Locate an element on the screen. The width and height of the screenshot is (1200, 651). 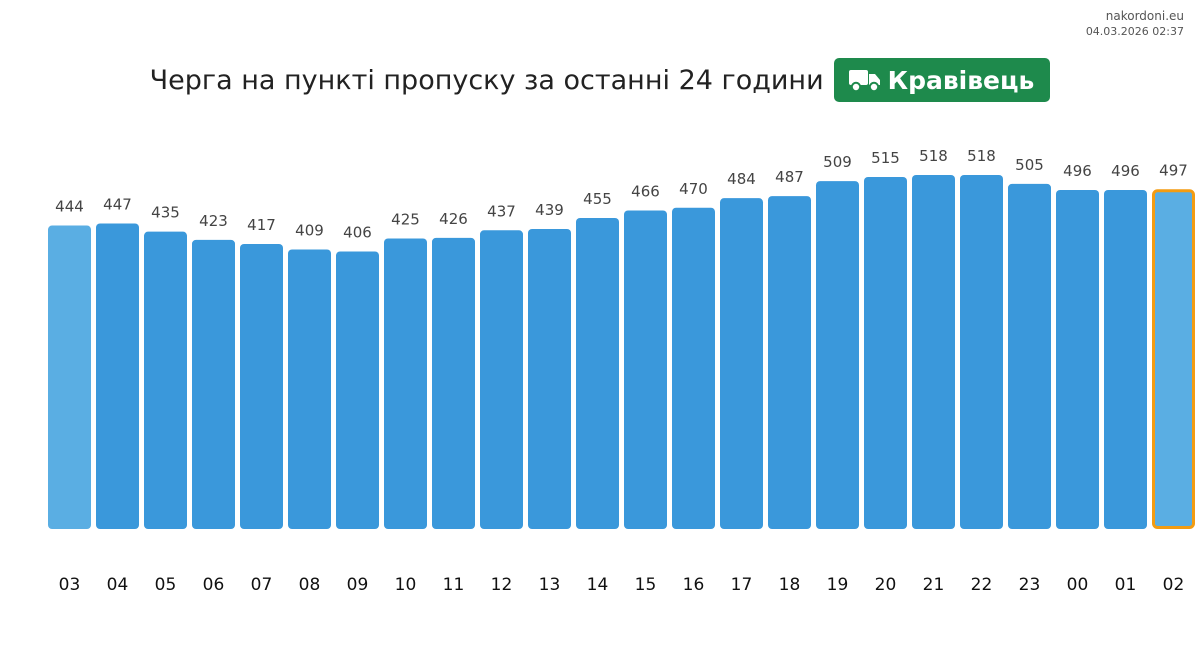
x-tick-22: 22 is located at coordinates (982, 585).